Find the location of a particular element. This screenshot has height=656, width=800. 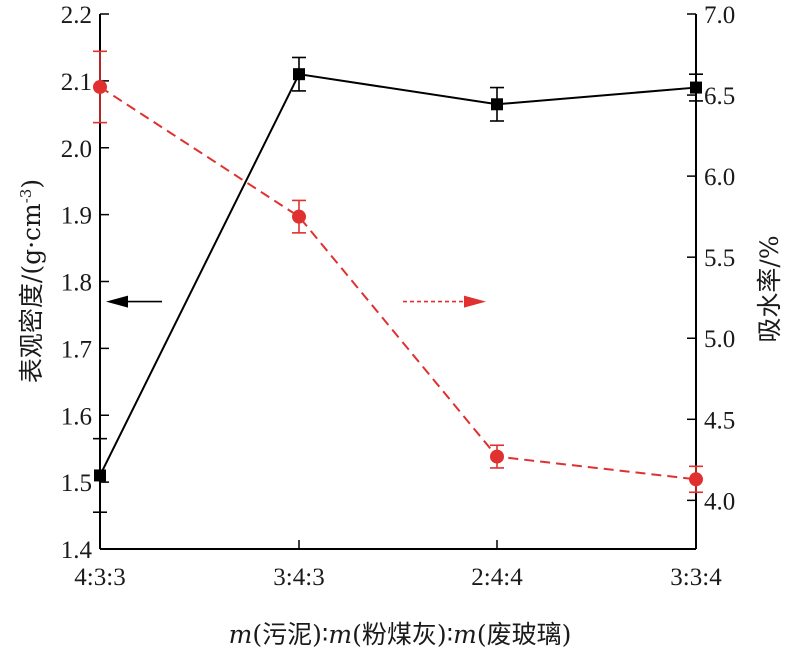

right-tick-label: 4.0 is located at coordinates (719, 501).